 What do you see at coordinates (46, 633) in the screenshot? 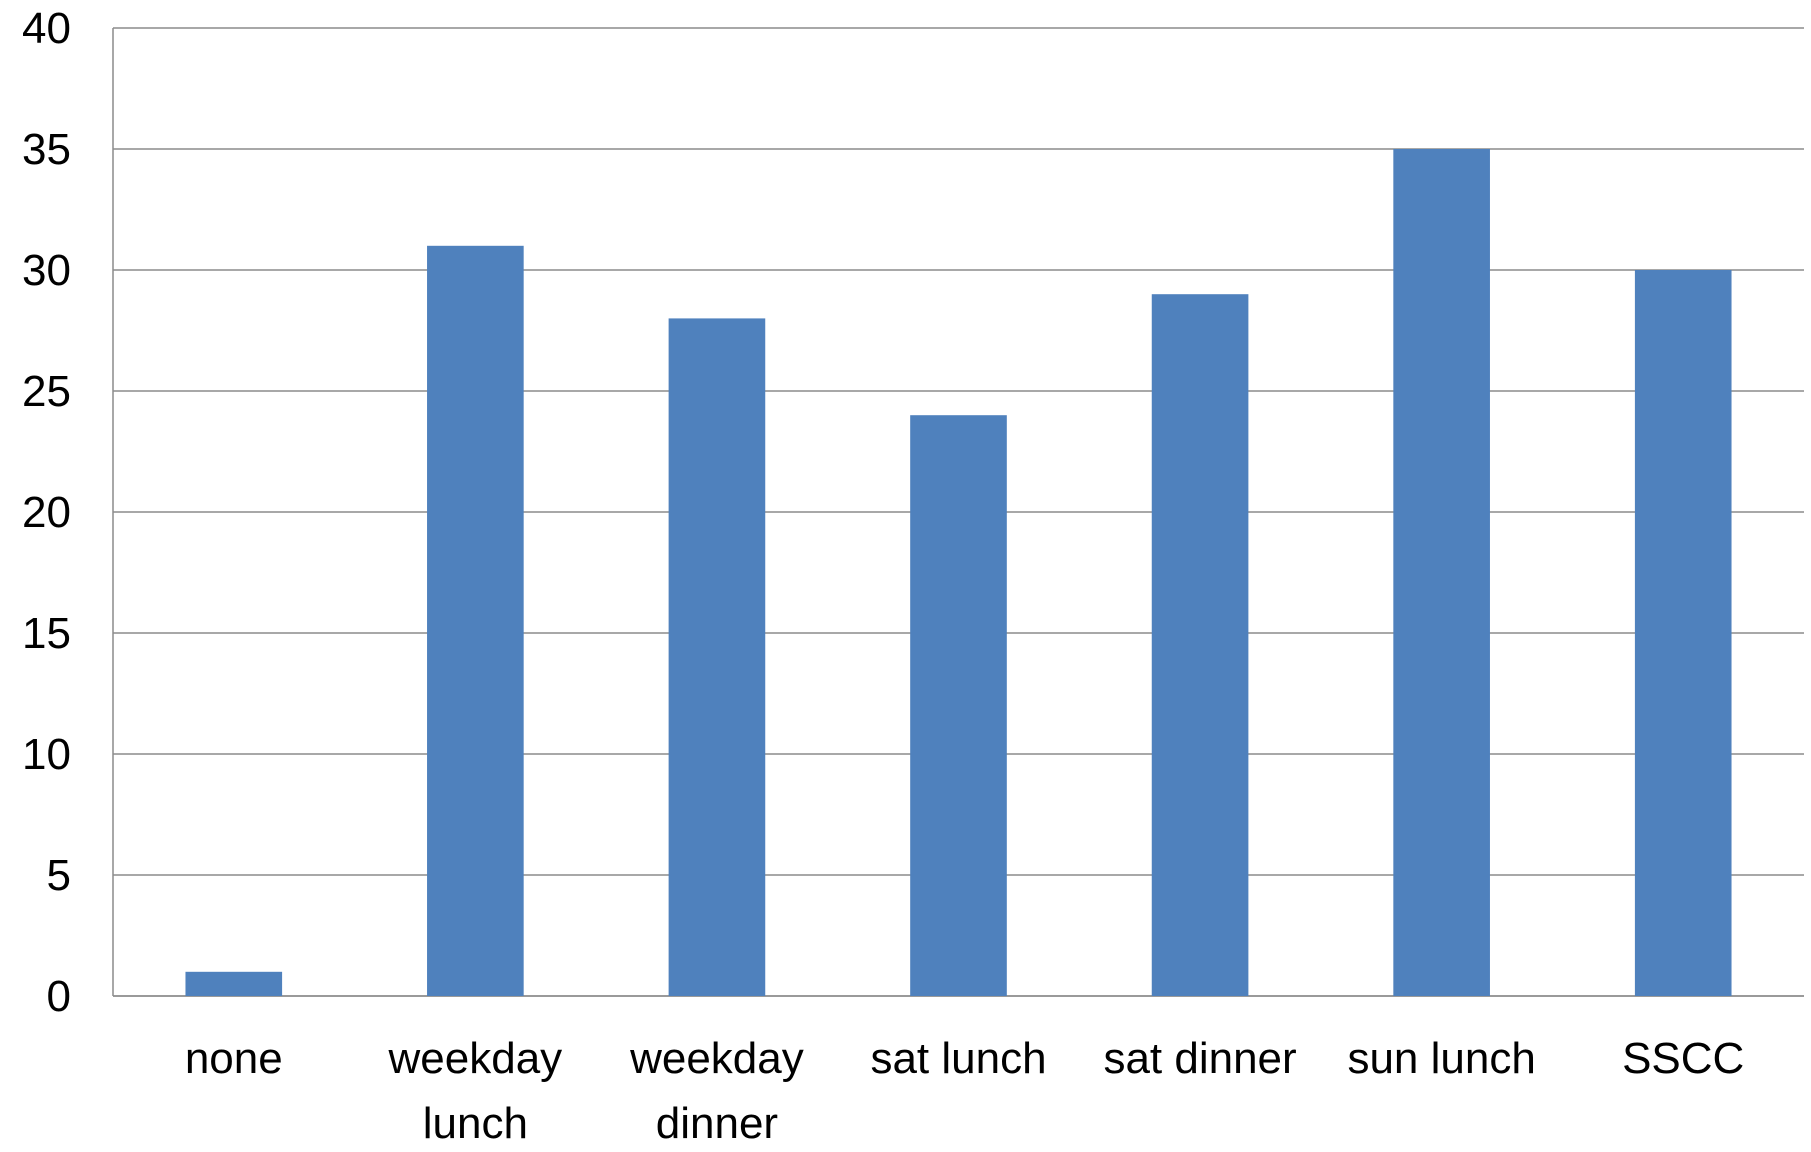
I see `y-tick-label: 15` at bounding box center [46, 633].